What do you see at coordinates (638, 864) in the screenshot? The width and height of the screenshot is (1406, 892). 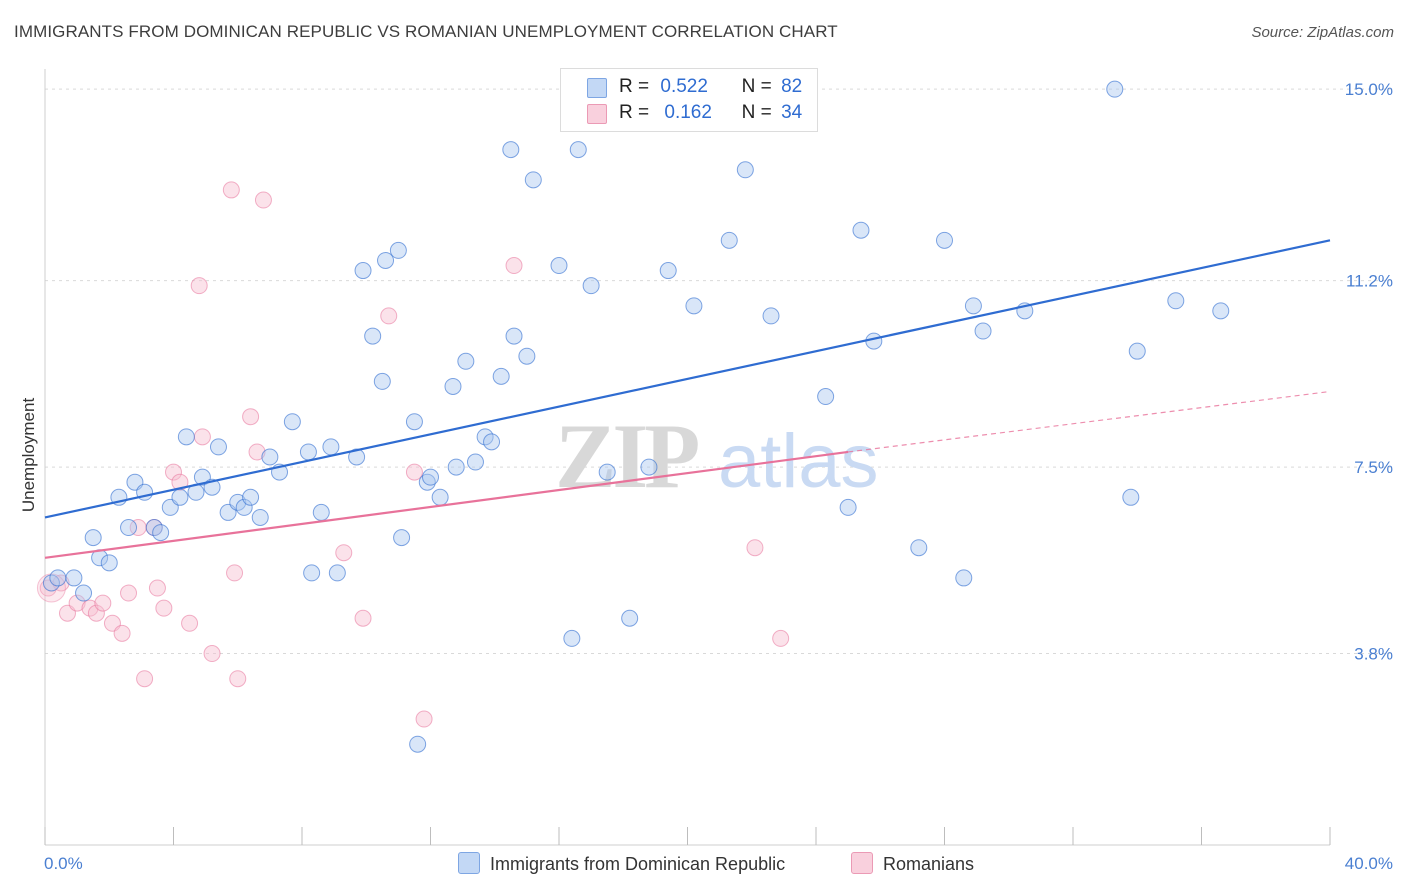 I see `bottom-legend-blue-label: Immigrants from Dominican Republic` at bounding box center [638, 864].